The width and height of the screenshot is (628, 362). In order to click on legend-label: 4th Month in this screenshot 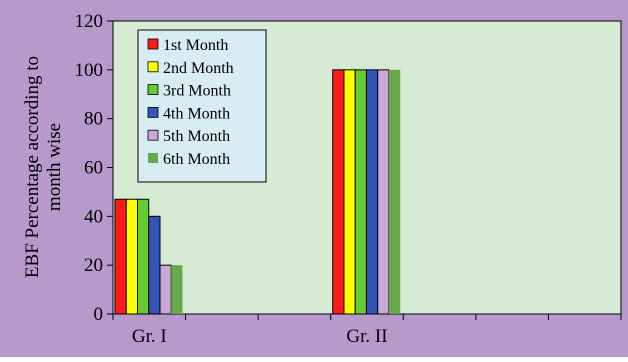, I will do `click(196, 113)`.